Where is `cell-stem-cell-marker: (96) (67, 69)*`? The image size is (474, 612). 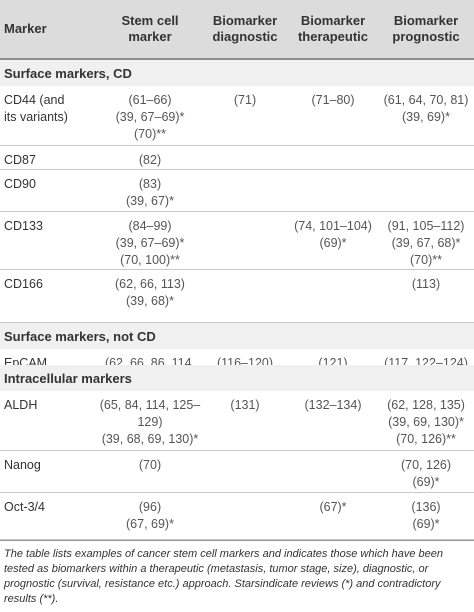
cell-stem-cell-marker: (96) (67, 69)* is located at coordinates (150, 515).